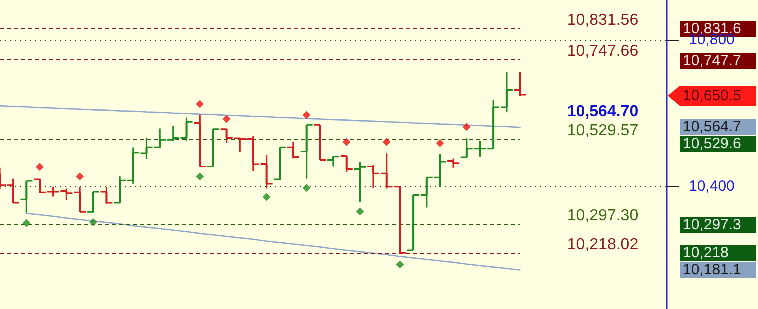 This screenshot has width=758, height=309. I want to click on ref-line-label: 10,831.56, so click(603, 21).